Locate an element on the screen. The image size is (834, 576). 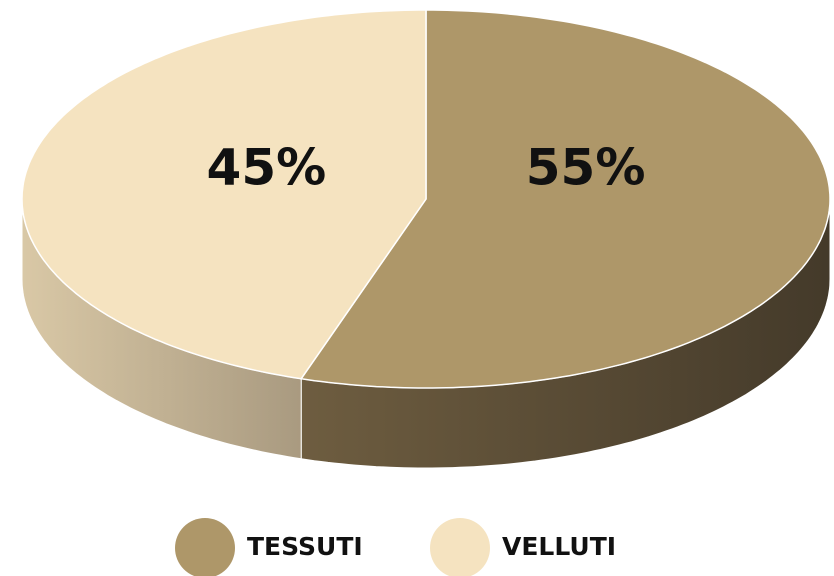
value-label: 55% is located at coordinates (586, 168).